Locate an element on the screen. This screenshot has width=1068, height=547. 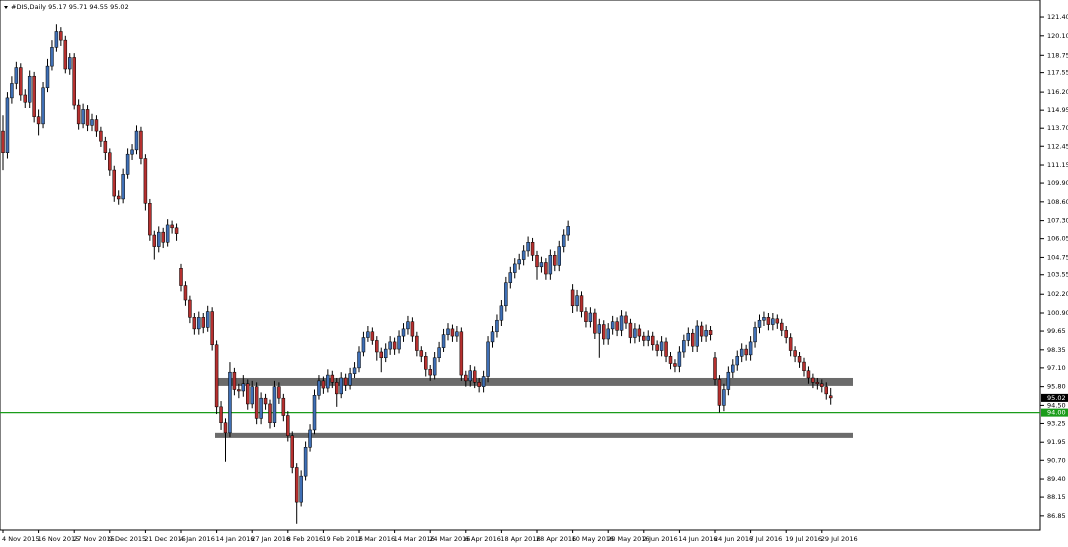
x-tick-label: 28 Apr 2016 is located at coordinates (556, 539).